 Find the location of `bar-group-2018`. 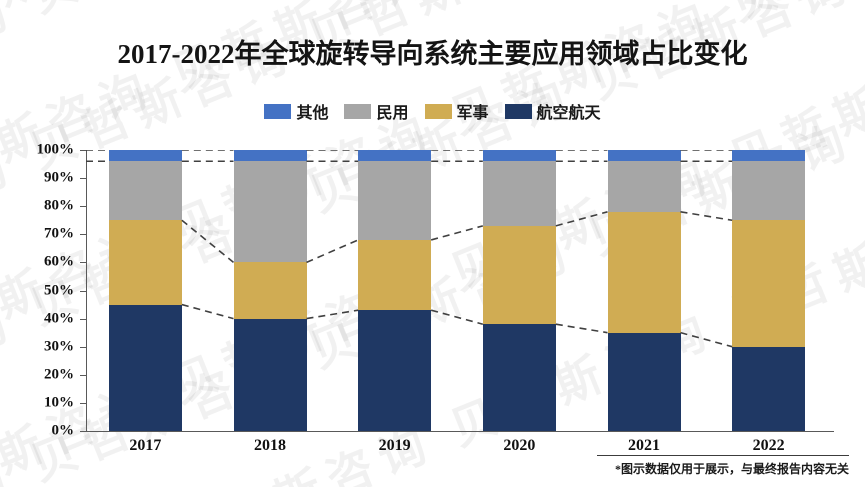

bar-group-2018 is located at coordinates (270, 290).